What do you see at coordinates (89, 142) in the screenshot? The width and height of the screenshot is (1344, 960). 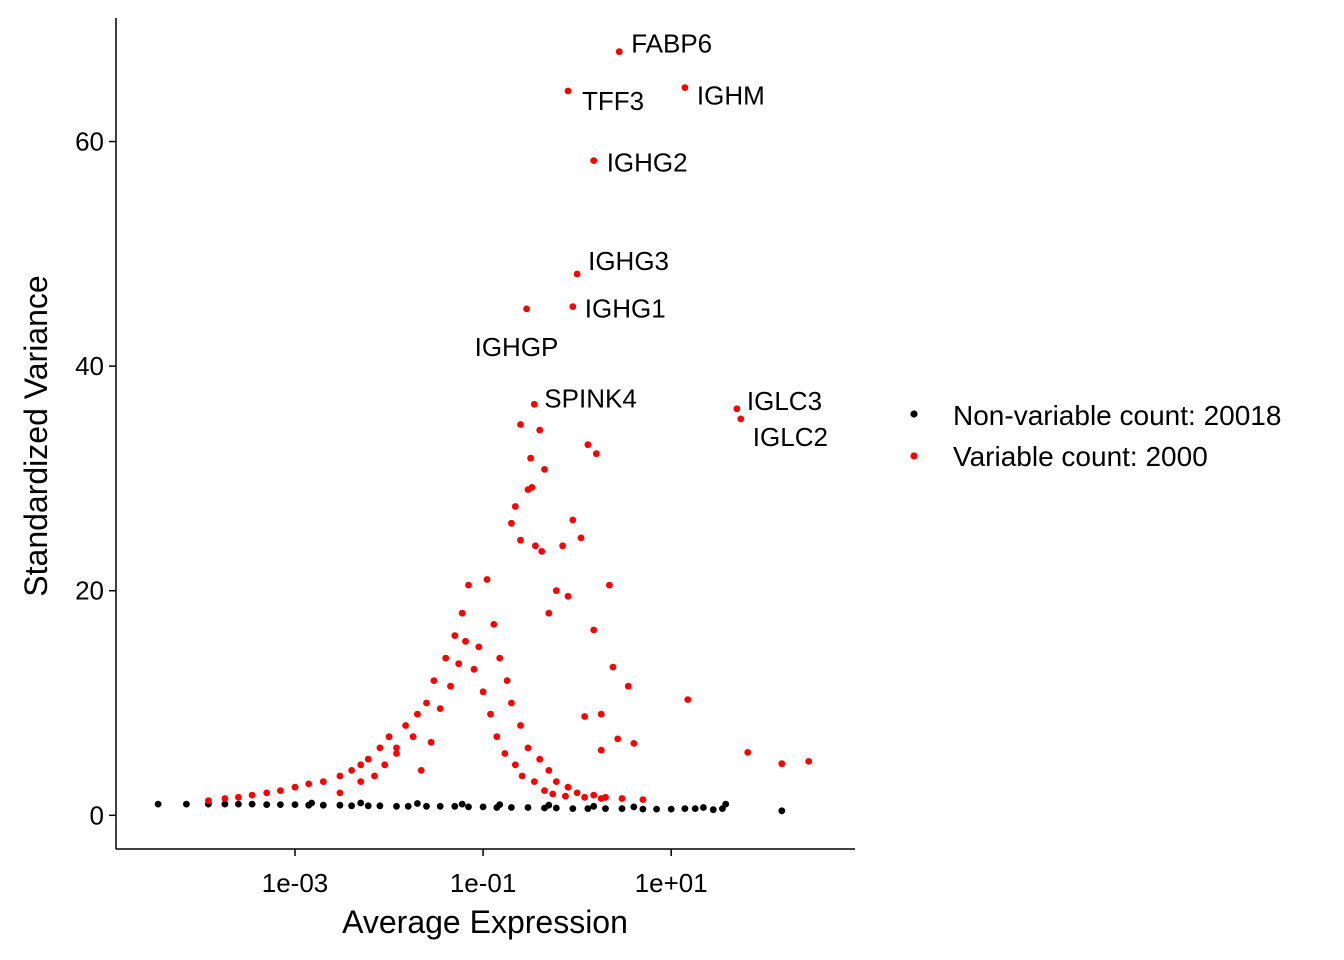 I see `y-tick-label: 60` at bounding box center [89, 142].